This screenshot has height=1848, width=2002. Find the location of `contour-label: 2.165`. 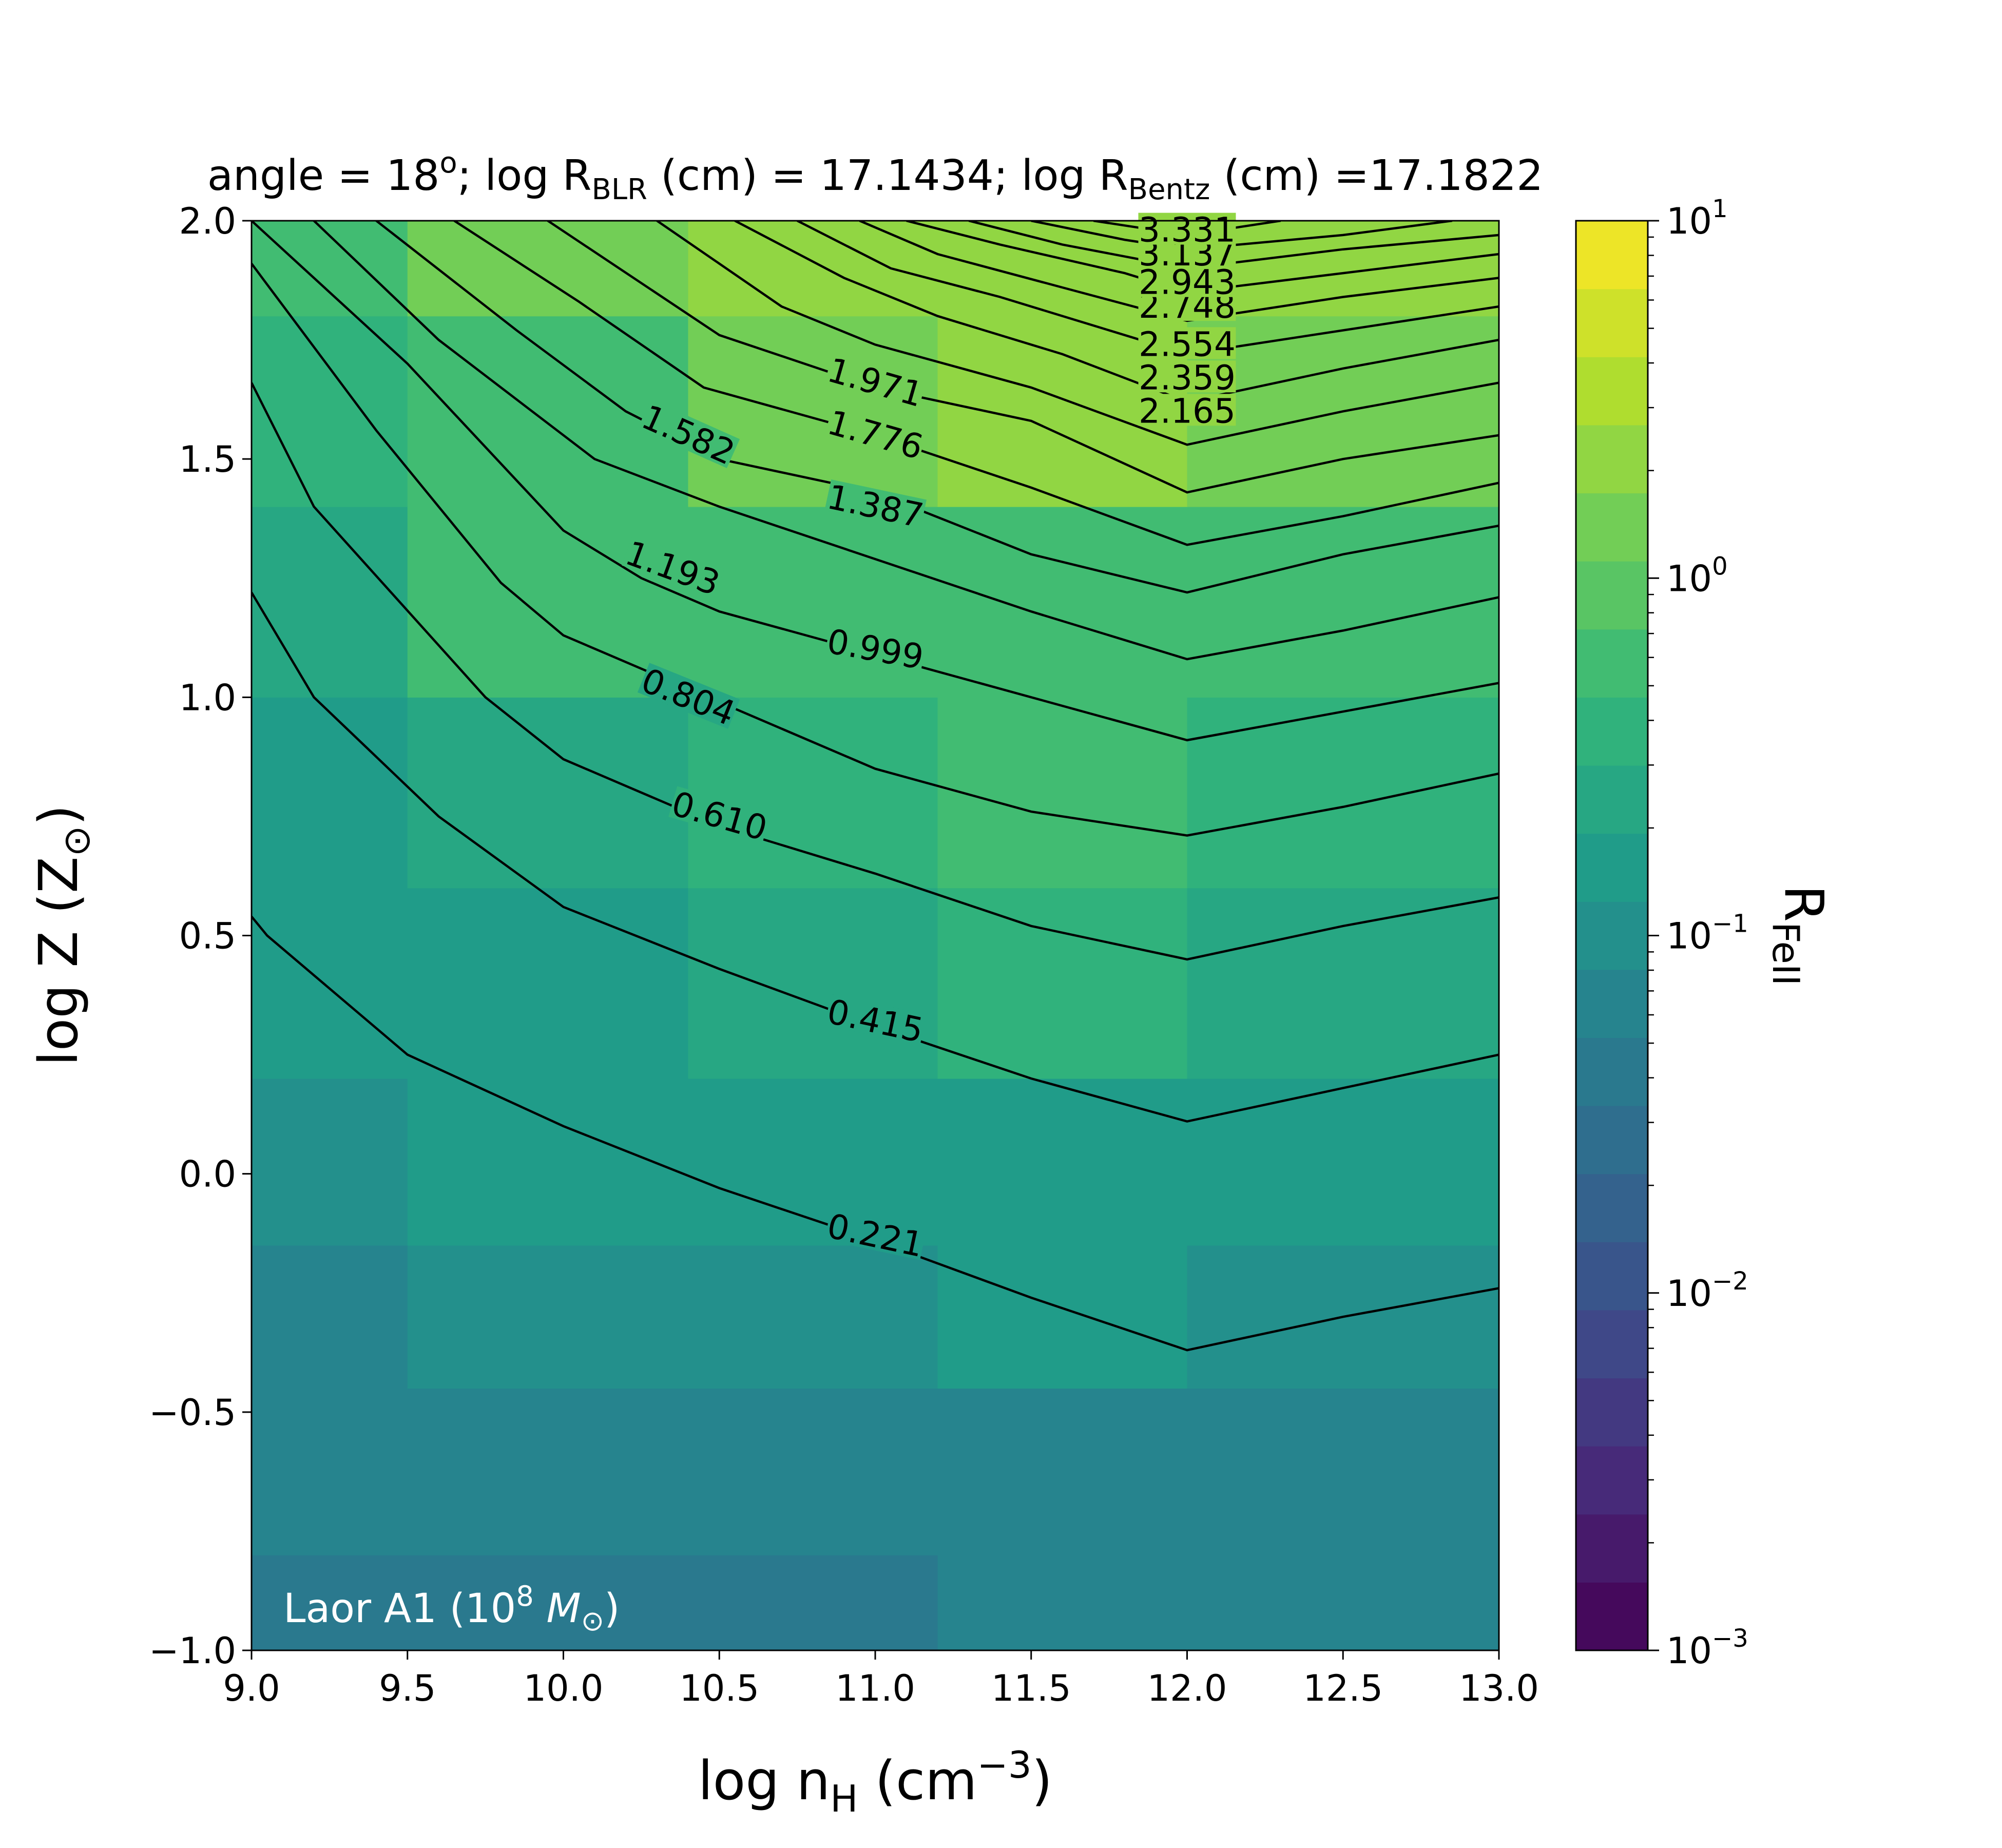

contour-label: 2.165 is located at coordinates (1187, 411).